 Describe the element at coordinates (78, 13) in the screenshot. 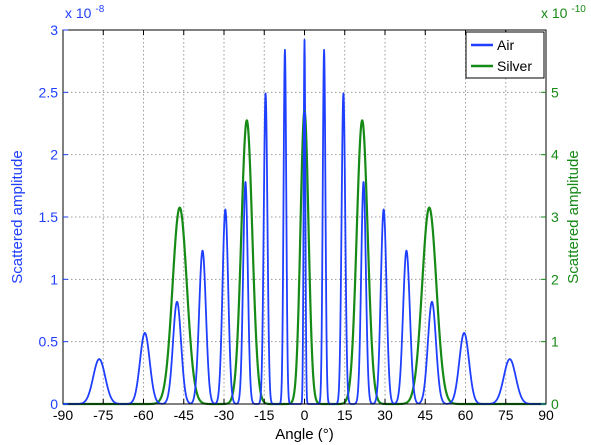

I see `y-left-exponent-base: x 10` at that location.